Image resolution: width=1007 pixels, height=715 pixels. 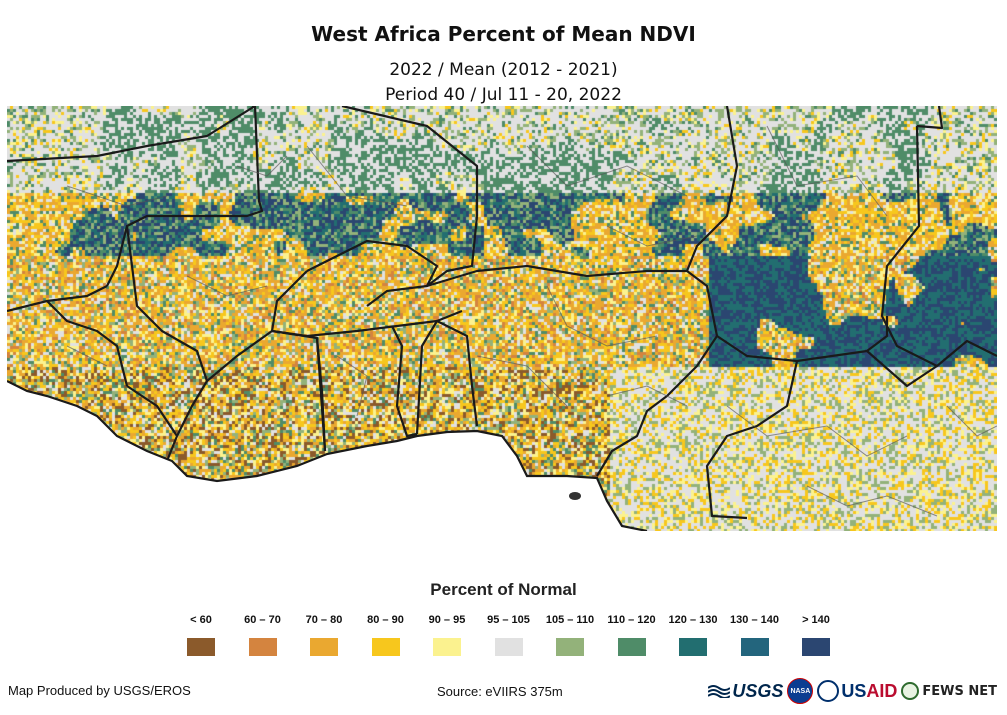 What do you see at coordinates (632, 636) in the screenshot?
I see `legend-item: 110 – 120` at bounding box center [632, 636].